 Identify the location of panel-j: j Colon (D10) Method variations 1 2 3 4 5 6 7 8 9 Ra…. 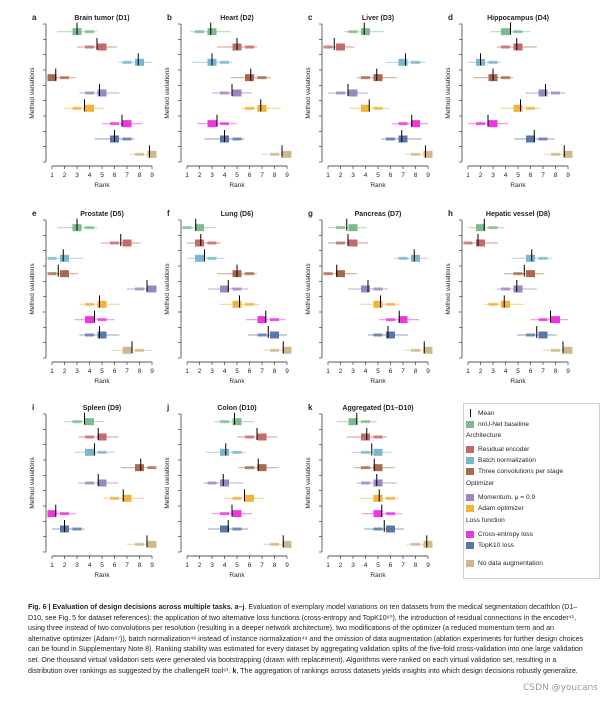
(228, 491).